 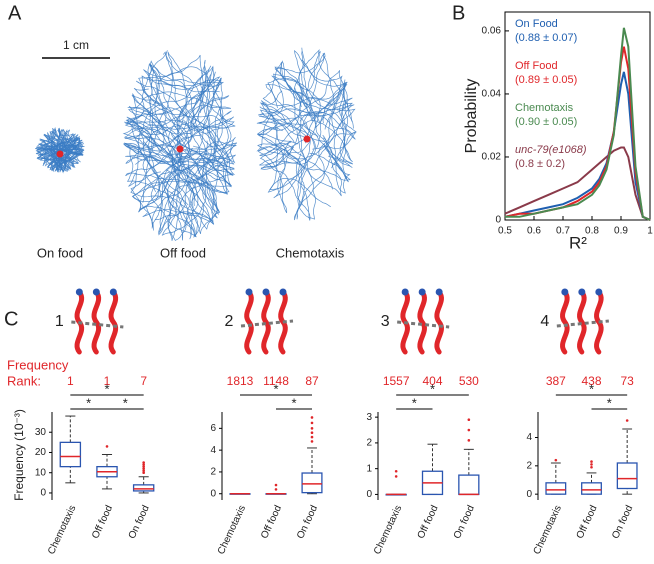 What do you see at coordinates (11, 319) in the screenshot?
I see `panel-label: C` at bounding box center [11, 319].